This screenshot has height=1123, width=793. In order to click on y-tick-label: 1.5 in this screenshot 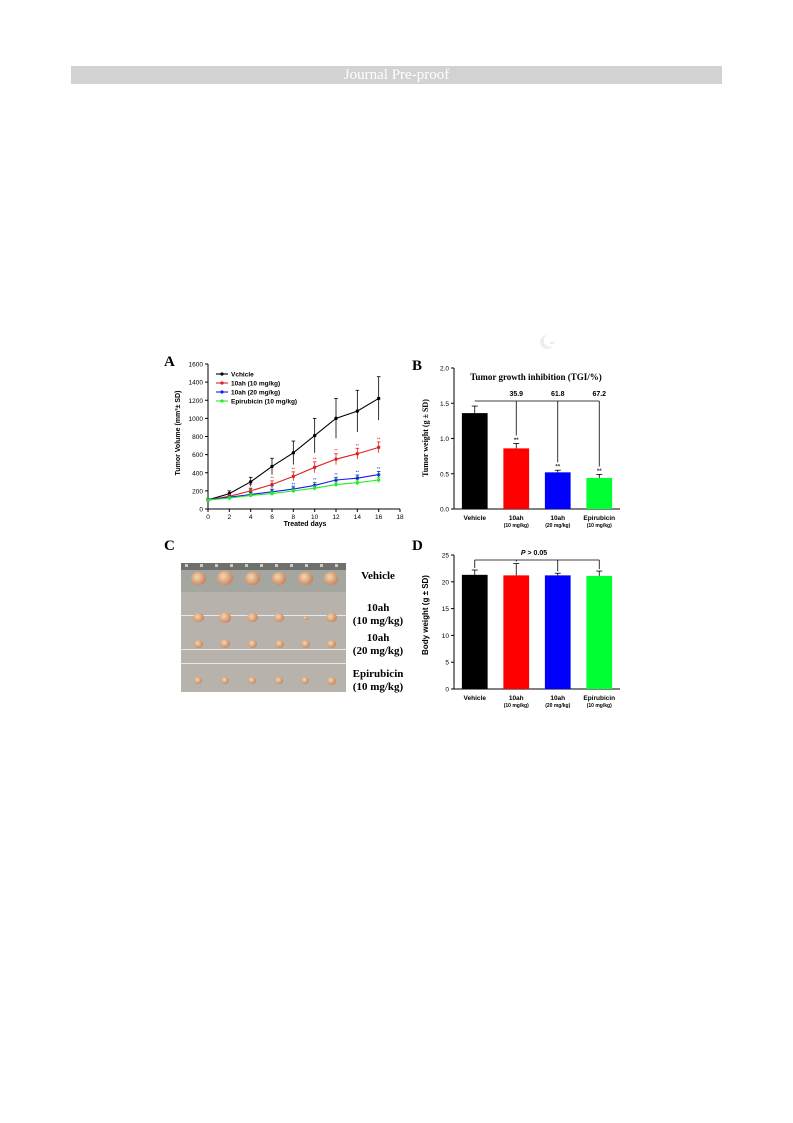, I will do `click(444, 404)`.